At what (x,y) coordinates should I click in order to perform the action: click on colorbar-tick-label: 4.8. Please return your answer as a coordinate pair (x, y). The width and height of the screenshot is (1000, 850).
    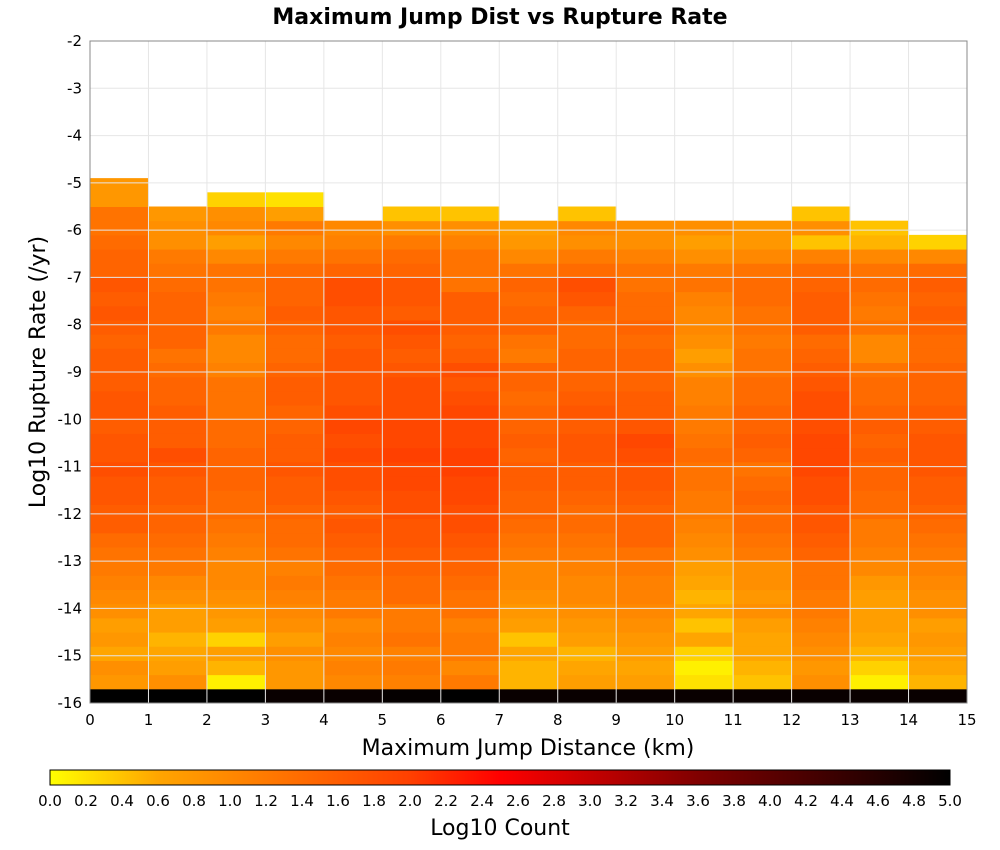
    Looking at the image, I should click on (914, 801).